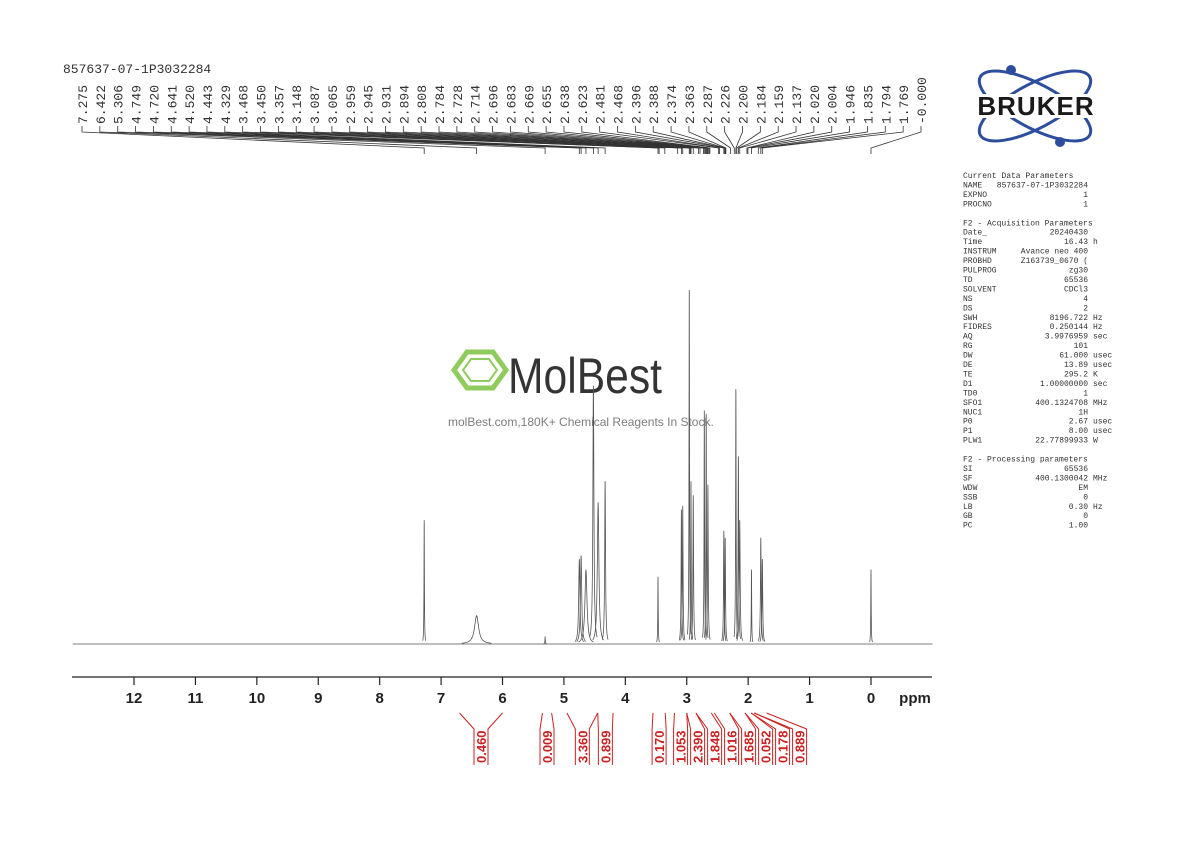 This screenshot has width=1190, height=842. What do you see at coordinates (743, 104) in the screenshot?
I see `peak-label: 2.200` at bounding box center [743, 104].